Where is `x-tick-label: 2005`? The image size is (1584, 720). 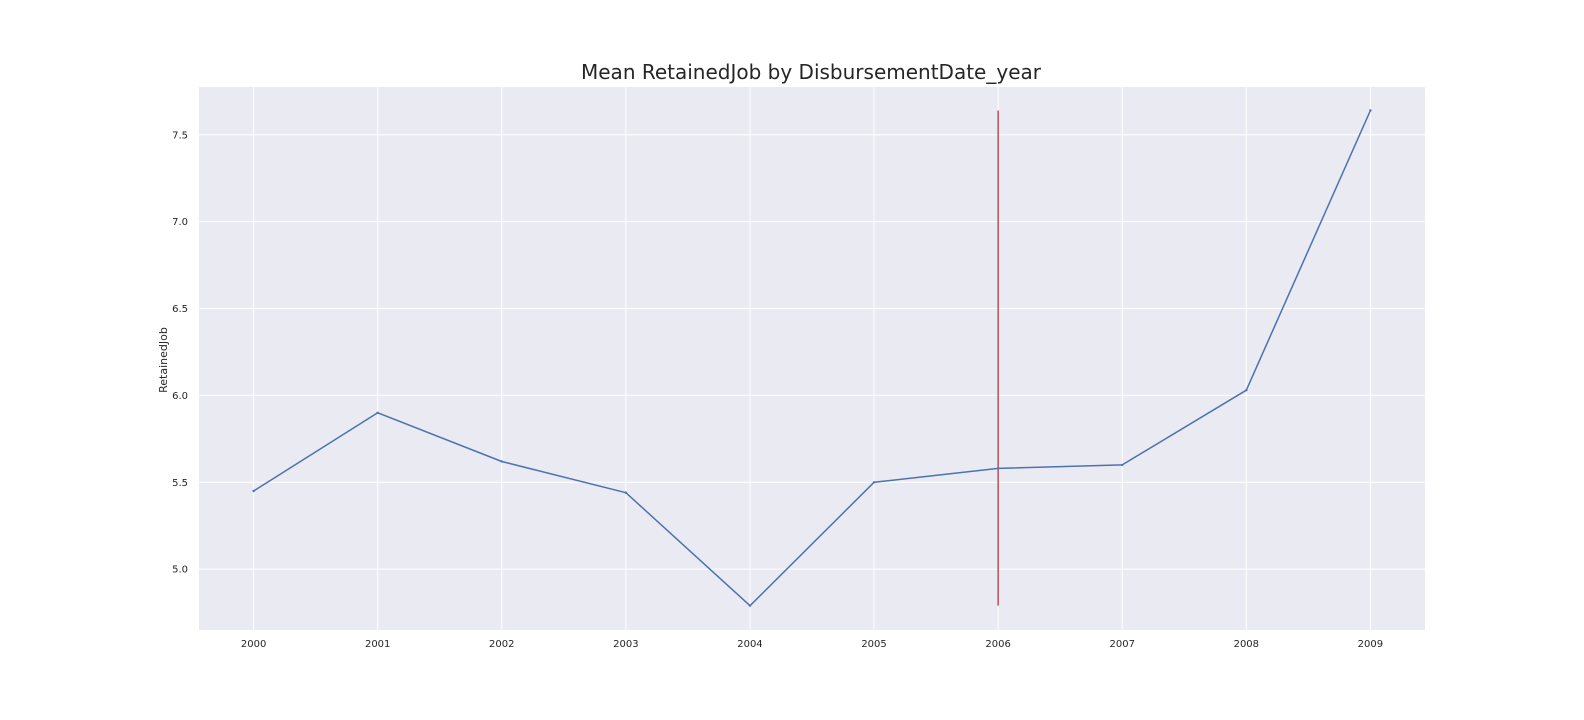
x-tick-label: 2005 is located at coordinates (873, 644).